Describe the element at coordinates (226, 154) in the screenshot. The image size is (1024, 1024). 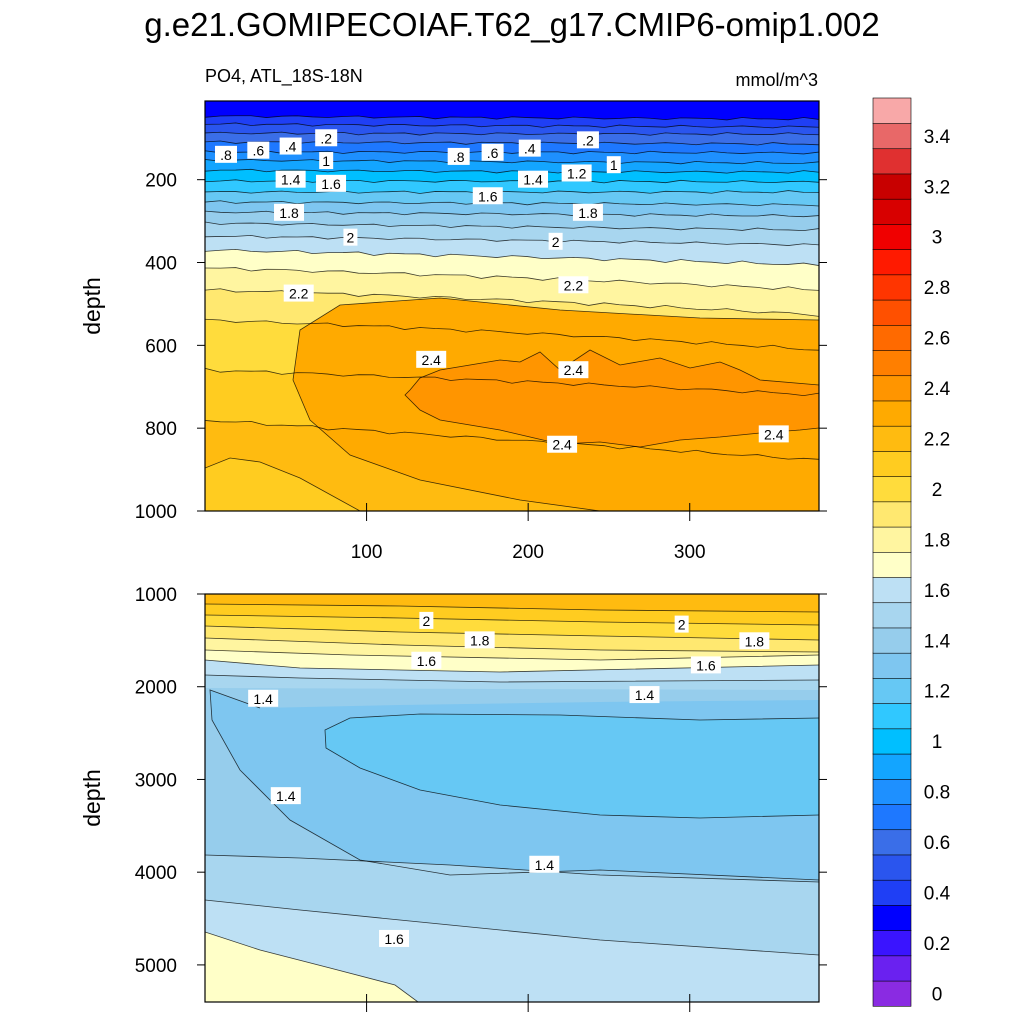
I see `upper-contour-label-3: .8` at that location.